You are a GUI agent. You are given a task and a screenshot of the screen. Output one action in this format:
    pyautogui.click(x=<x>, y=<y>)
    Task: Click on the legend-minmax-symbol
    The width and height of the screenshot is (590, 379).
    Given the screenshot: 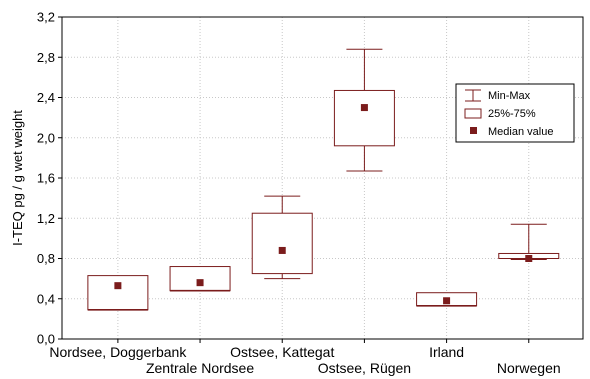 What is the action you would take?
    pyautogui.click(x=473, y=95)
    